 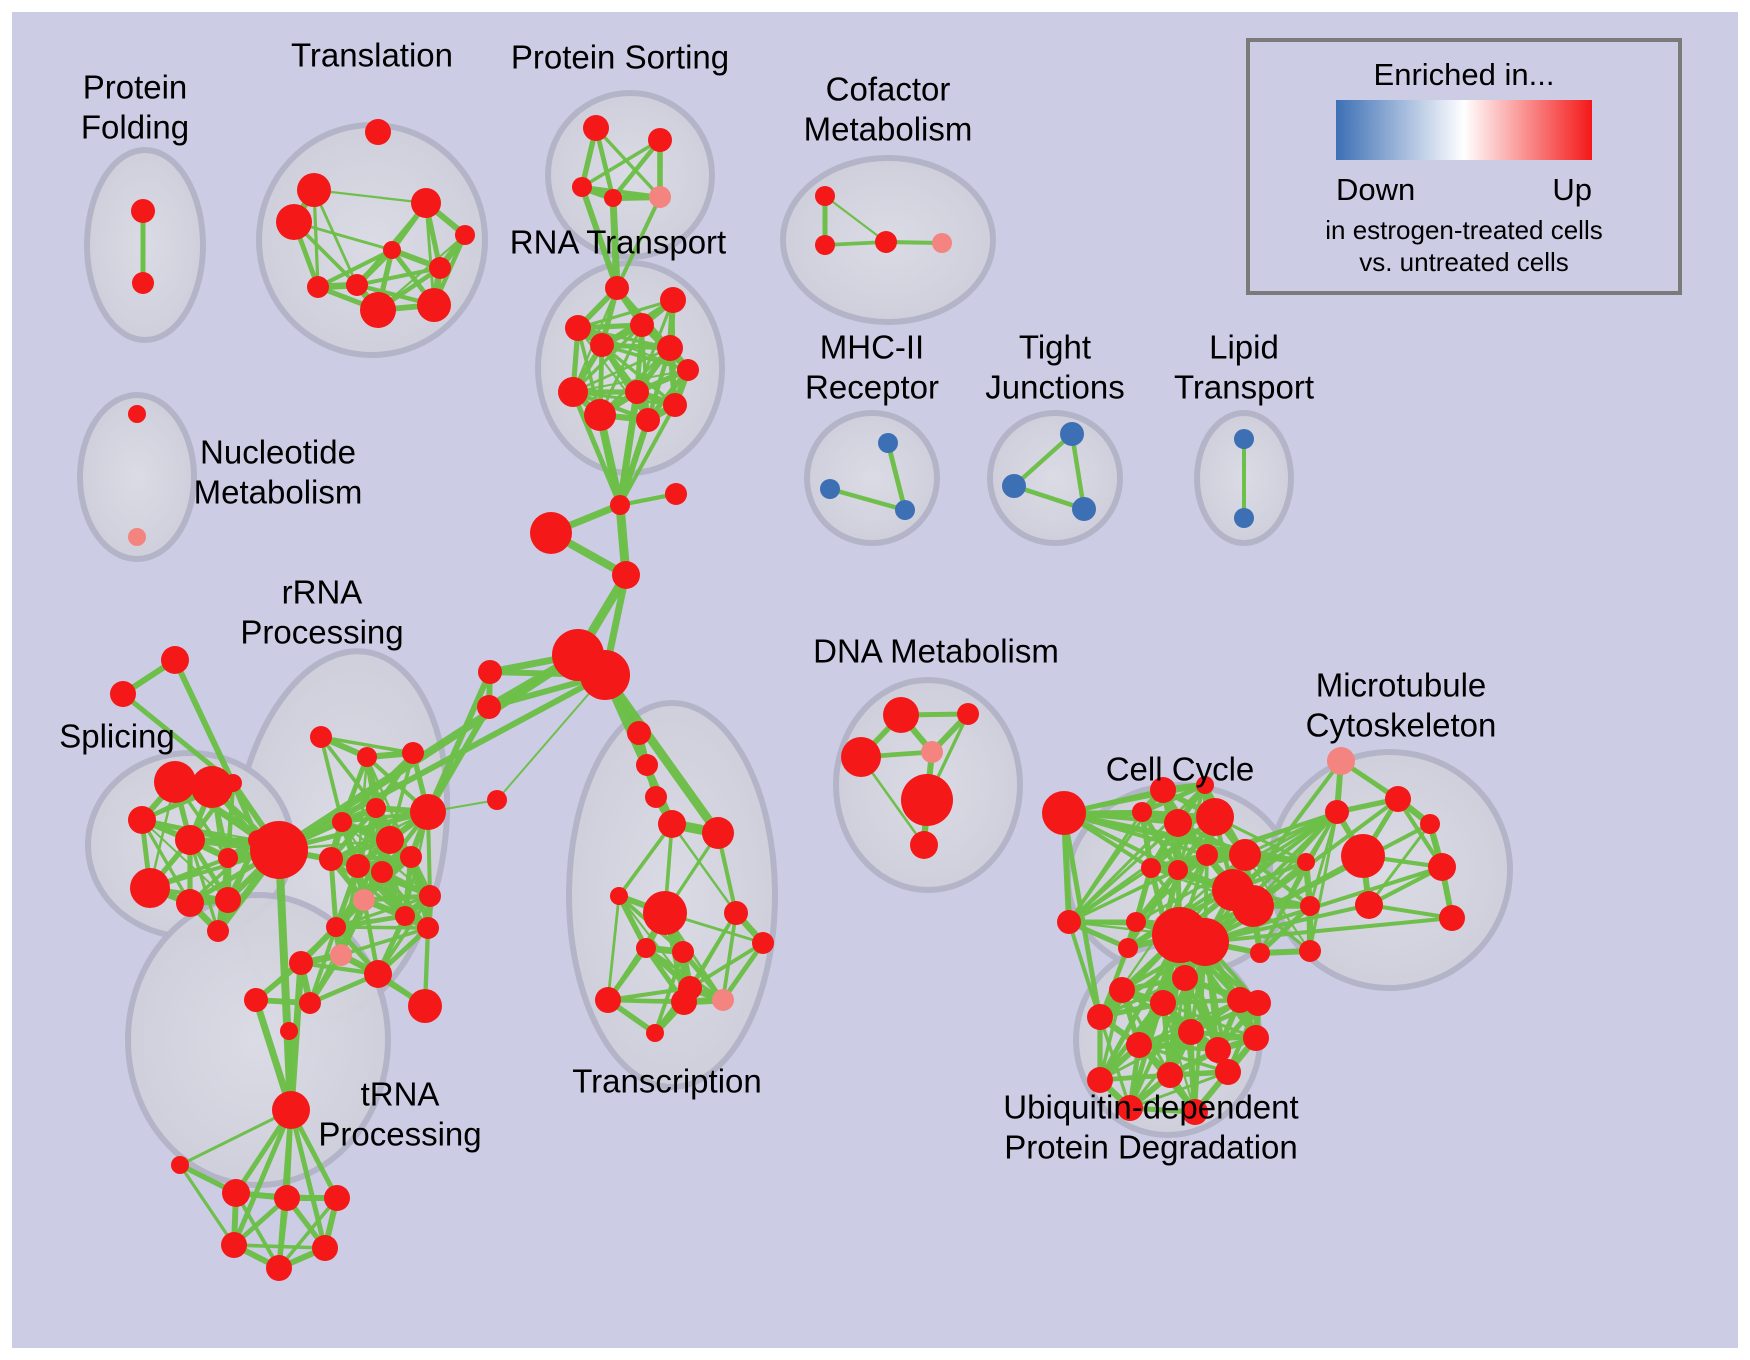 I want to click on cluster-label-text: Protein, so click(x=135, y=87).